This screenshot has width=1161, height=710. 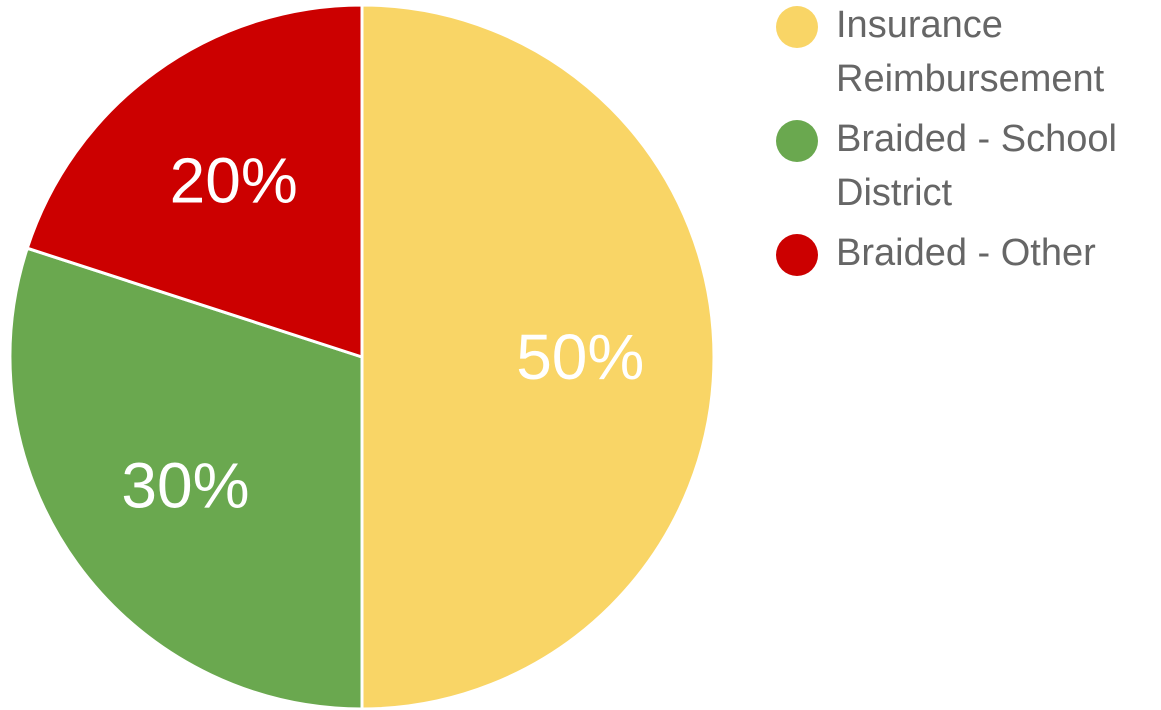 I want to click on legend-swatch-insurance-reimbursement, so click(x=797, y=27).